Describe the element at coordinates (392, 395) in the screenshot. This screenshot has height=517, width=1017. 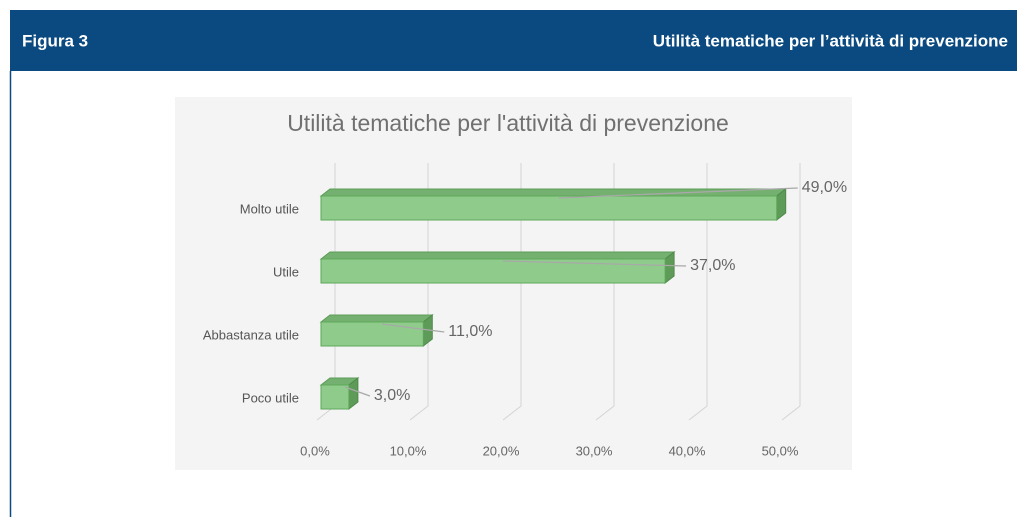
I see `data-label: 3,0%` at that location.